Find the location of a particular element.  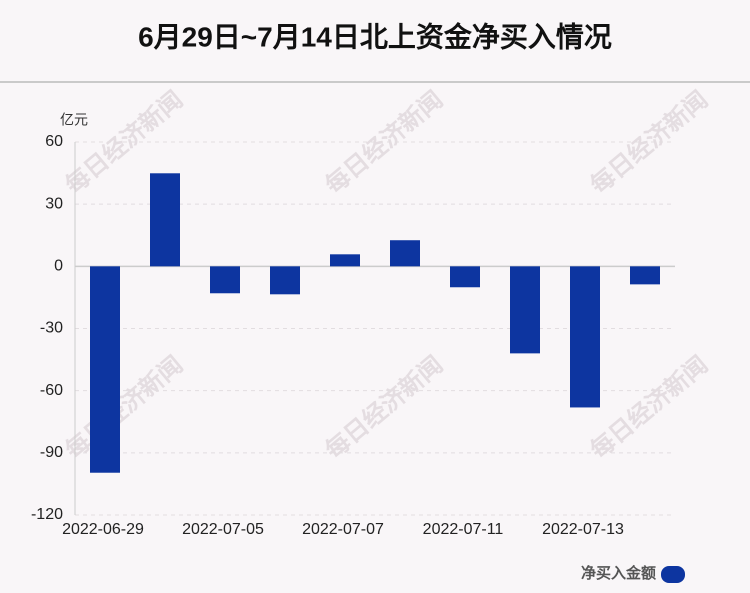

x-tick-label: 2022-06-29 is located at coordinates (103, 529).